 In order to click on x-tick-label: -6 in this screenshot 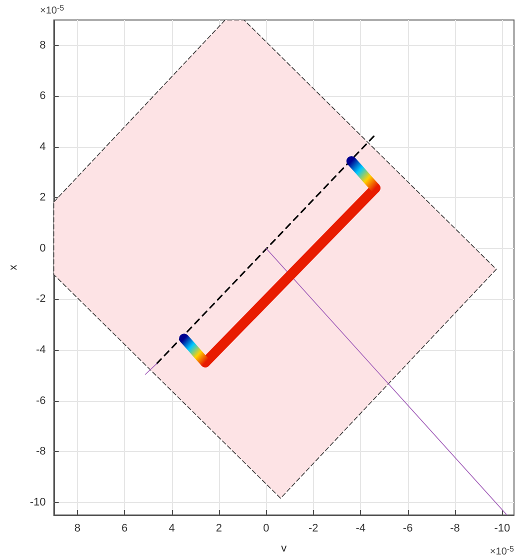, I will do `click(407, 528)`.